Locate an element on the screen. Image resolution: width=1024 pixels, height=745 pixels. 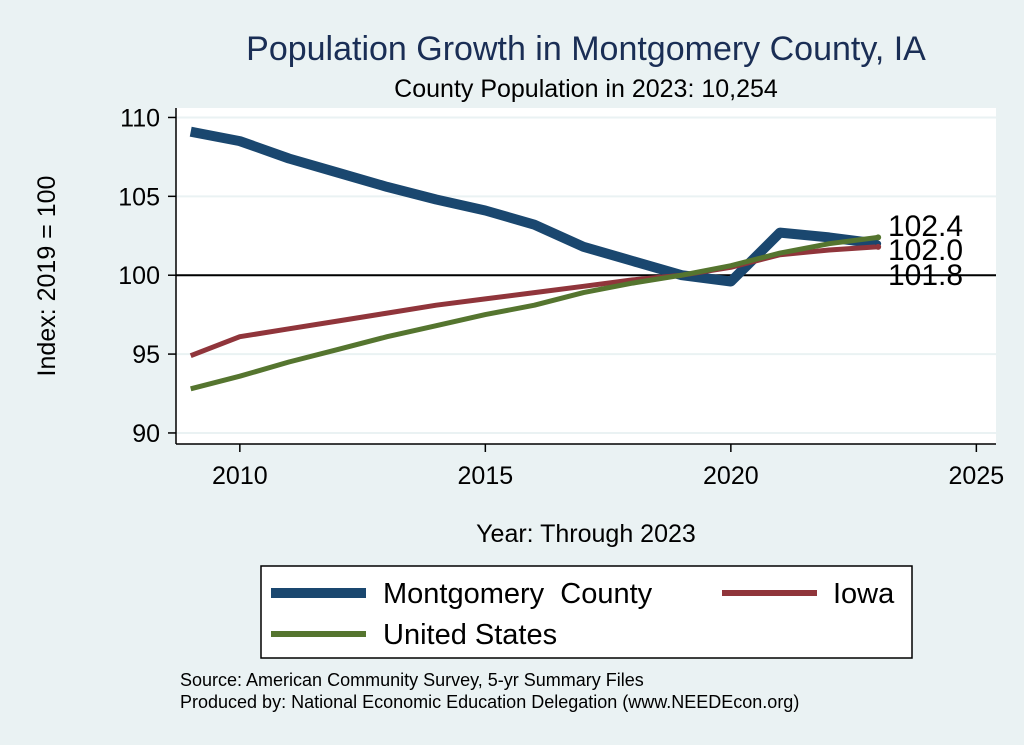
x-ticks: 2010 2015 2020 2025 is located at coordinates (608, 467).